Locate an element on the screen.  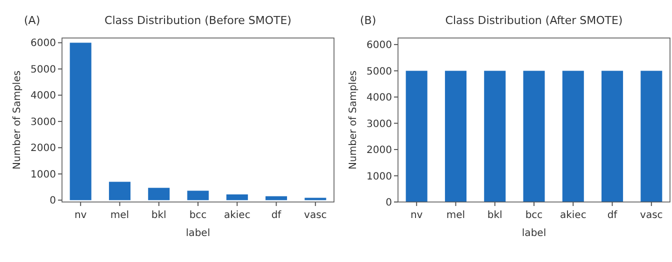
chart-title: Class Distribution (Before SMOTE) is located at coordinates (198, 20).